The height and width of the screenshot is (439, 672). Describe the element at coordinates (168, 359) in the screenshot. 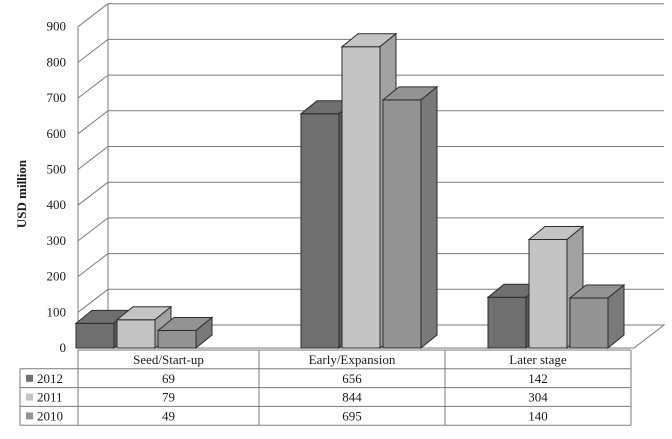

I see `category-label: Seed/Start-up` at that location.